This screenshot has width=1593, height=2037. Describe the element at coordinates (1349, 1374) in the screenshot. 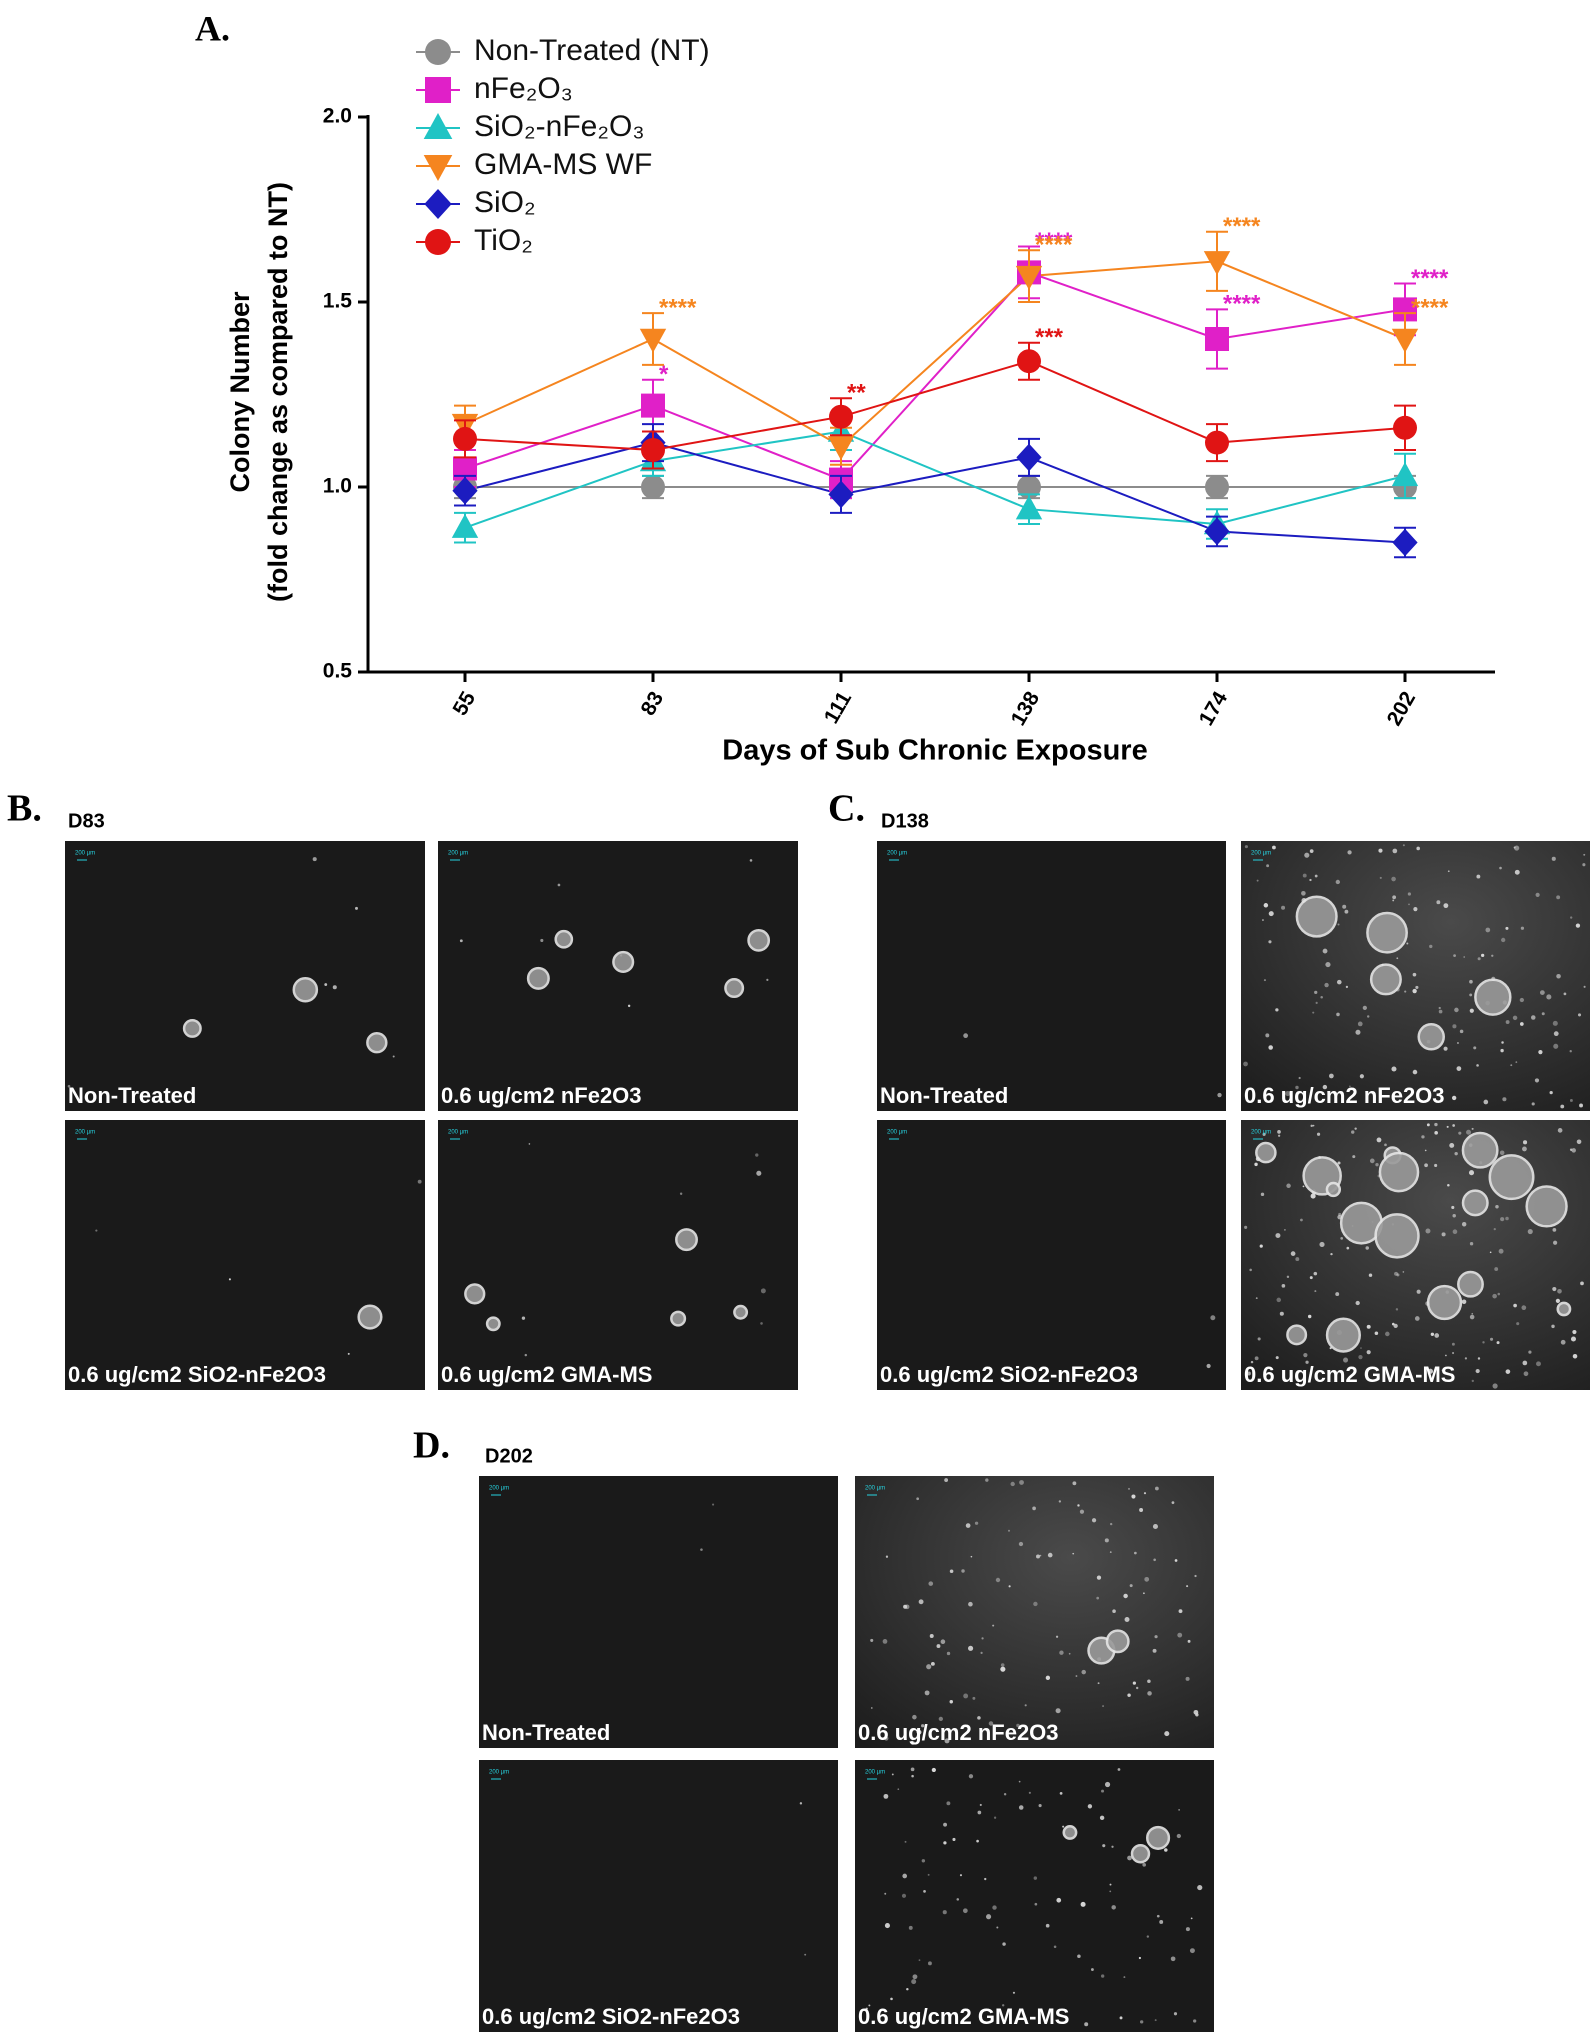

I see `image-caption: 0.6 ug/cm2 GMA-MS` at that location.